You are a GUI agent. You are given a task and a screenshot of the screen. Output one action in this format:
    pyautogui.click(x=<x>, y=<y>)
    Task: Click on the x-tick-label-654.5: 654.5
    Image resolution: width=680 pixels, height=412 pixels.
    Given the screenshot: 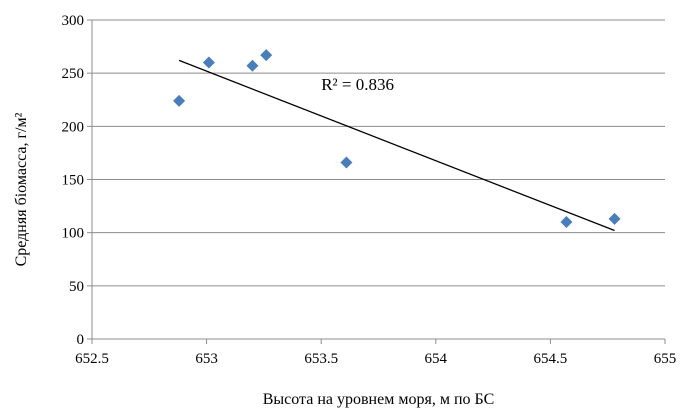 What is the action you would take?
    pyautogui.click(x=551, y=359)
    